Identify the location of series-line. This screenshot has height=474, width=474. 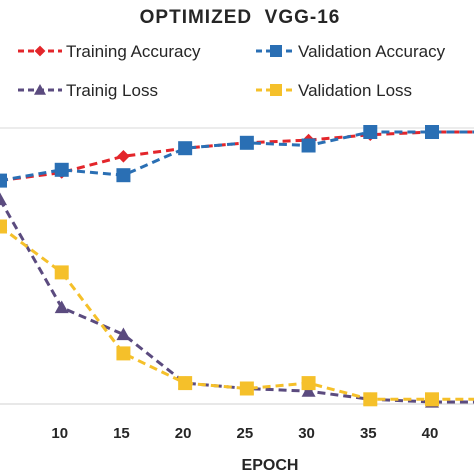
(237, 156).